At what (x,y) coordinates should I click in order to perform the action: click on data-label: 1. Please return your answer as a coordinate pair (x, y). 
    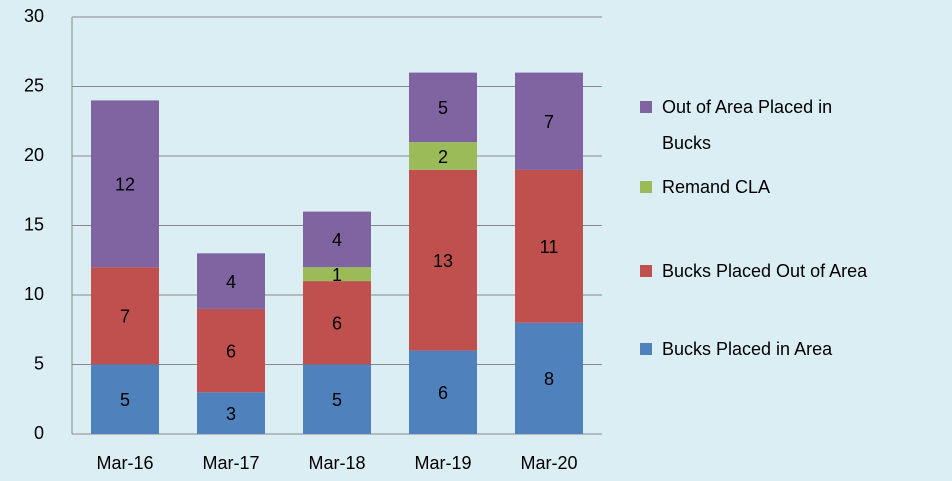
    Looking at the image, I should click on (337, 275).